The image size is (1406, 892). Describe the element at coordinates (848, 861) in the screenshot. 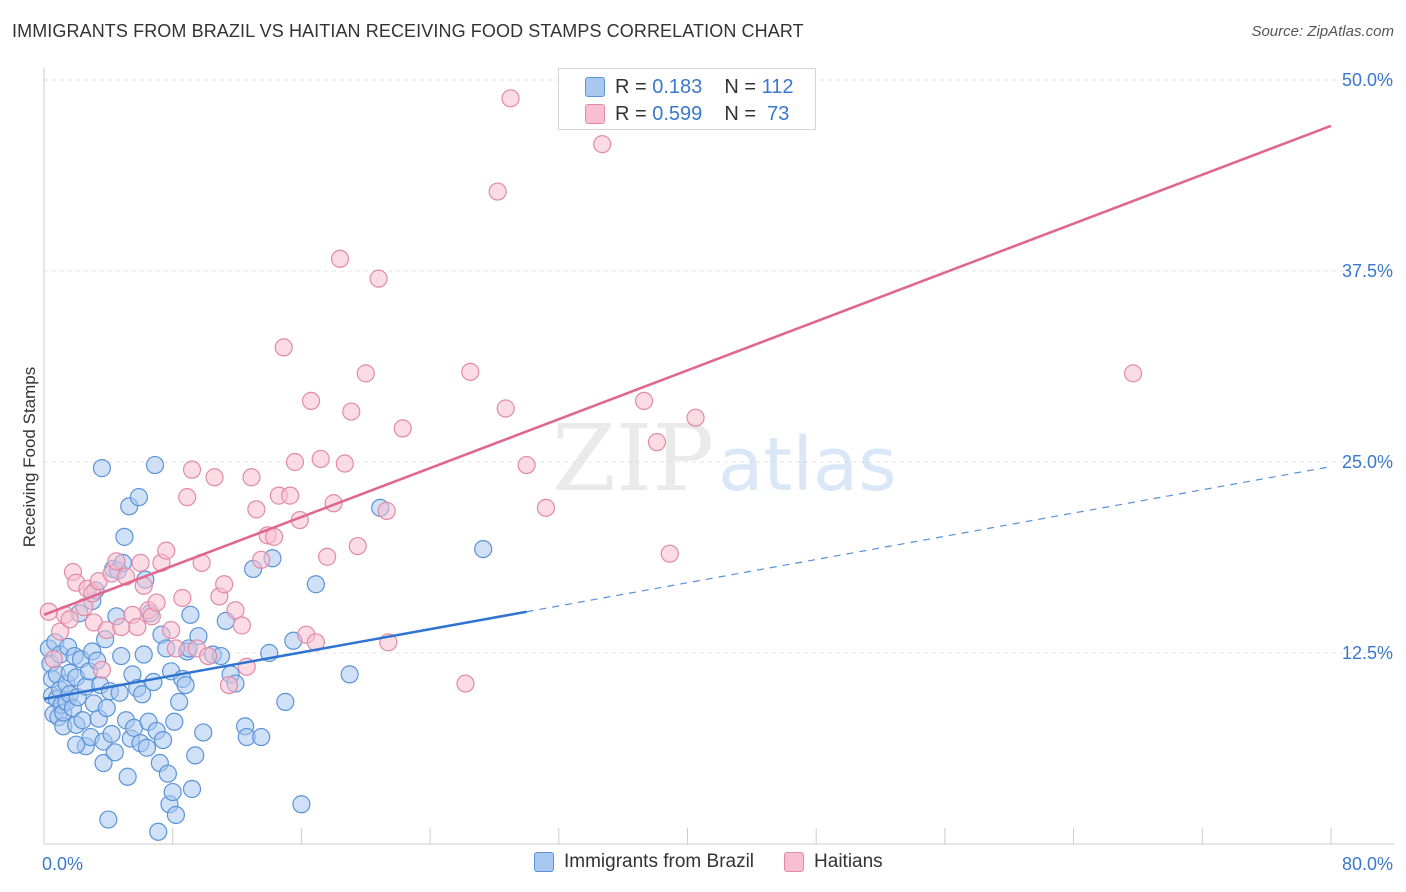

I see `legend-label-haiti: Haitians` at that location.